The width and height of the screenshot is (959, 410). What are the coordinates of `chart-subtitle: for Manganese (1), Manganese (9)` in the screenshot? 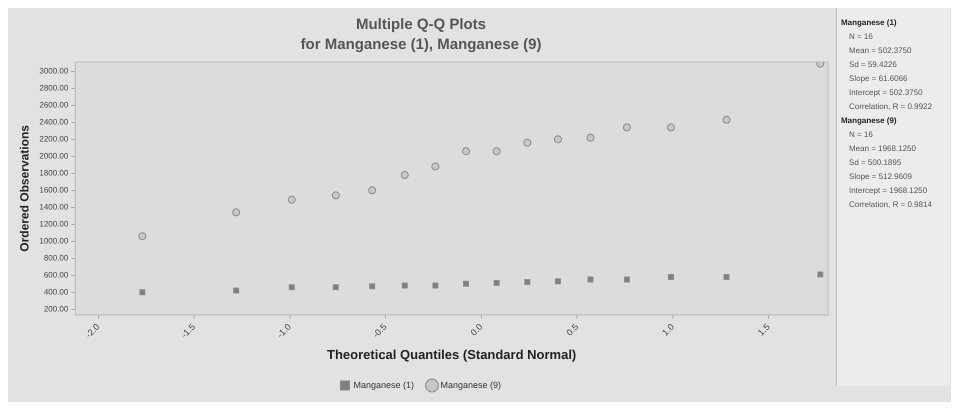 It's located at (421, 45).